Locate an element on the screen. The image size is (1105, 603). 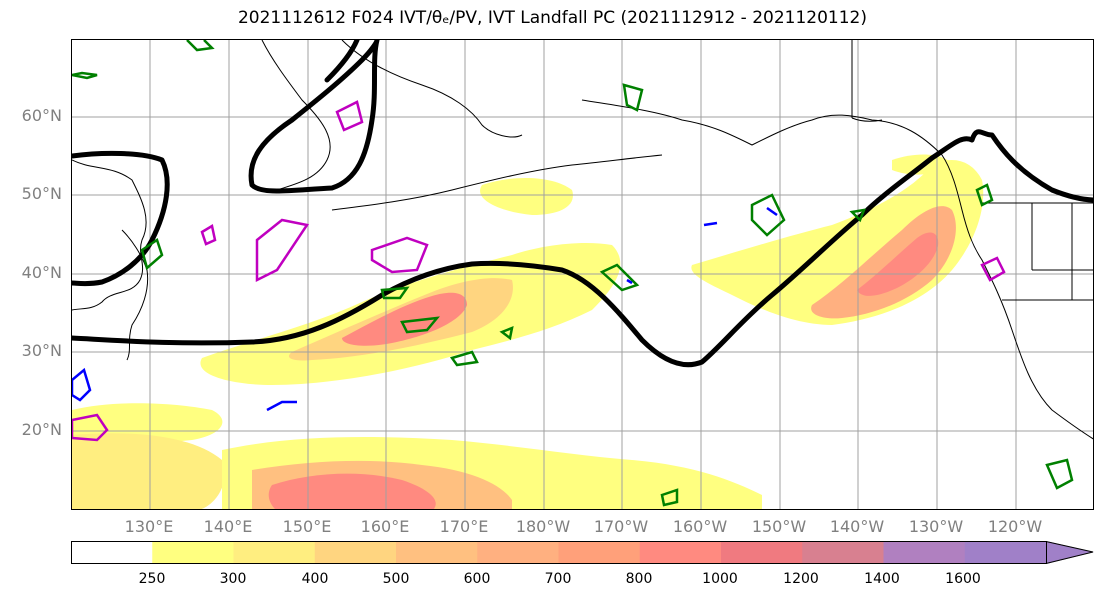
colorbar-border is located at coordinates (559, 552).